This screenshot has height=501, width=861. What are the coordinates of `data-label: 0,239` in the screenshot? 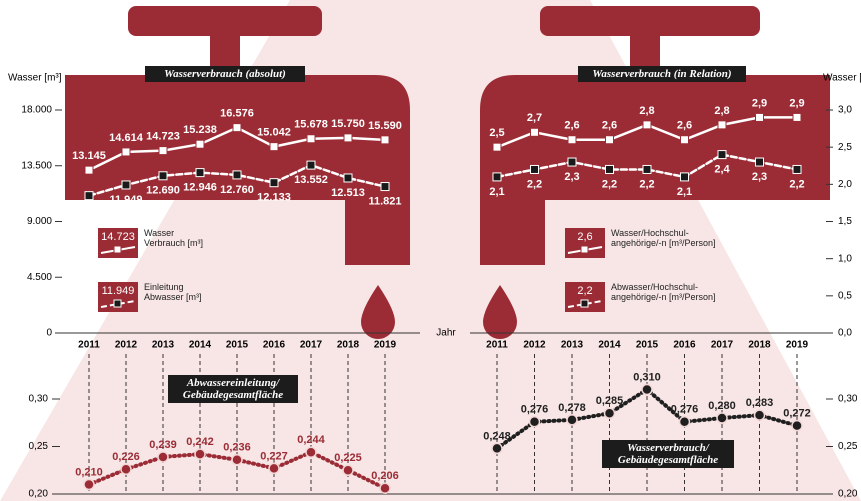 It's located at (163, 445).